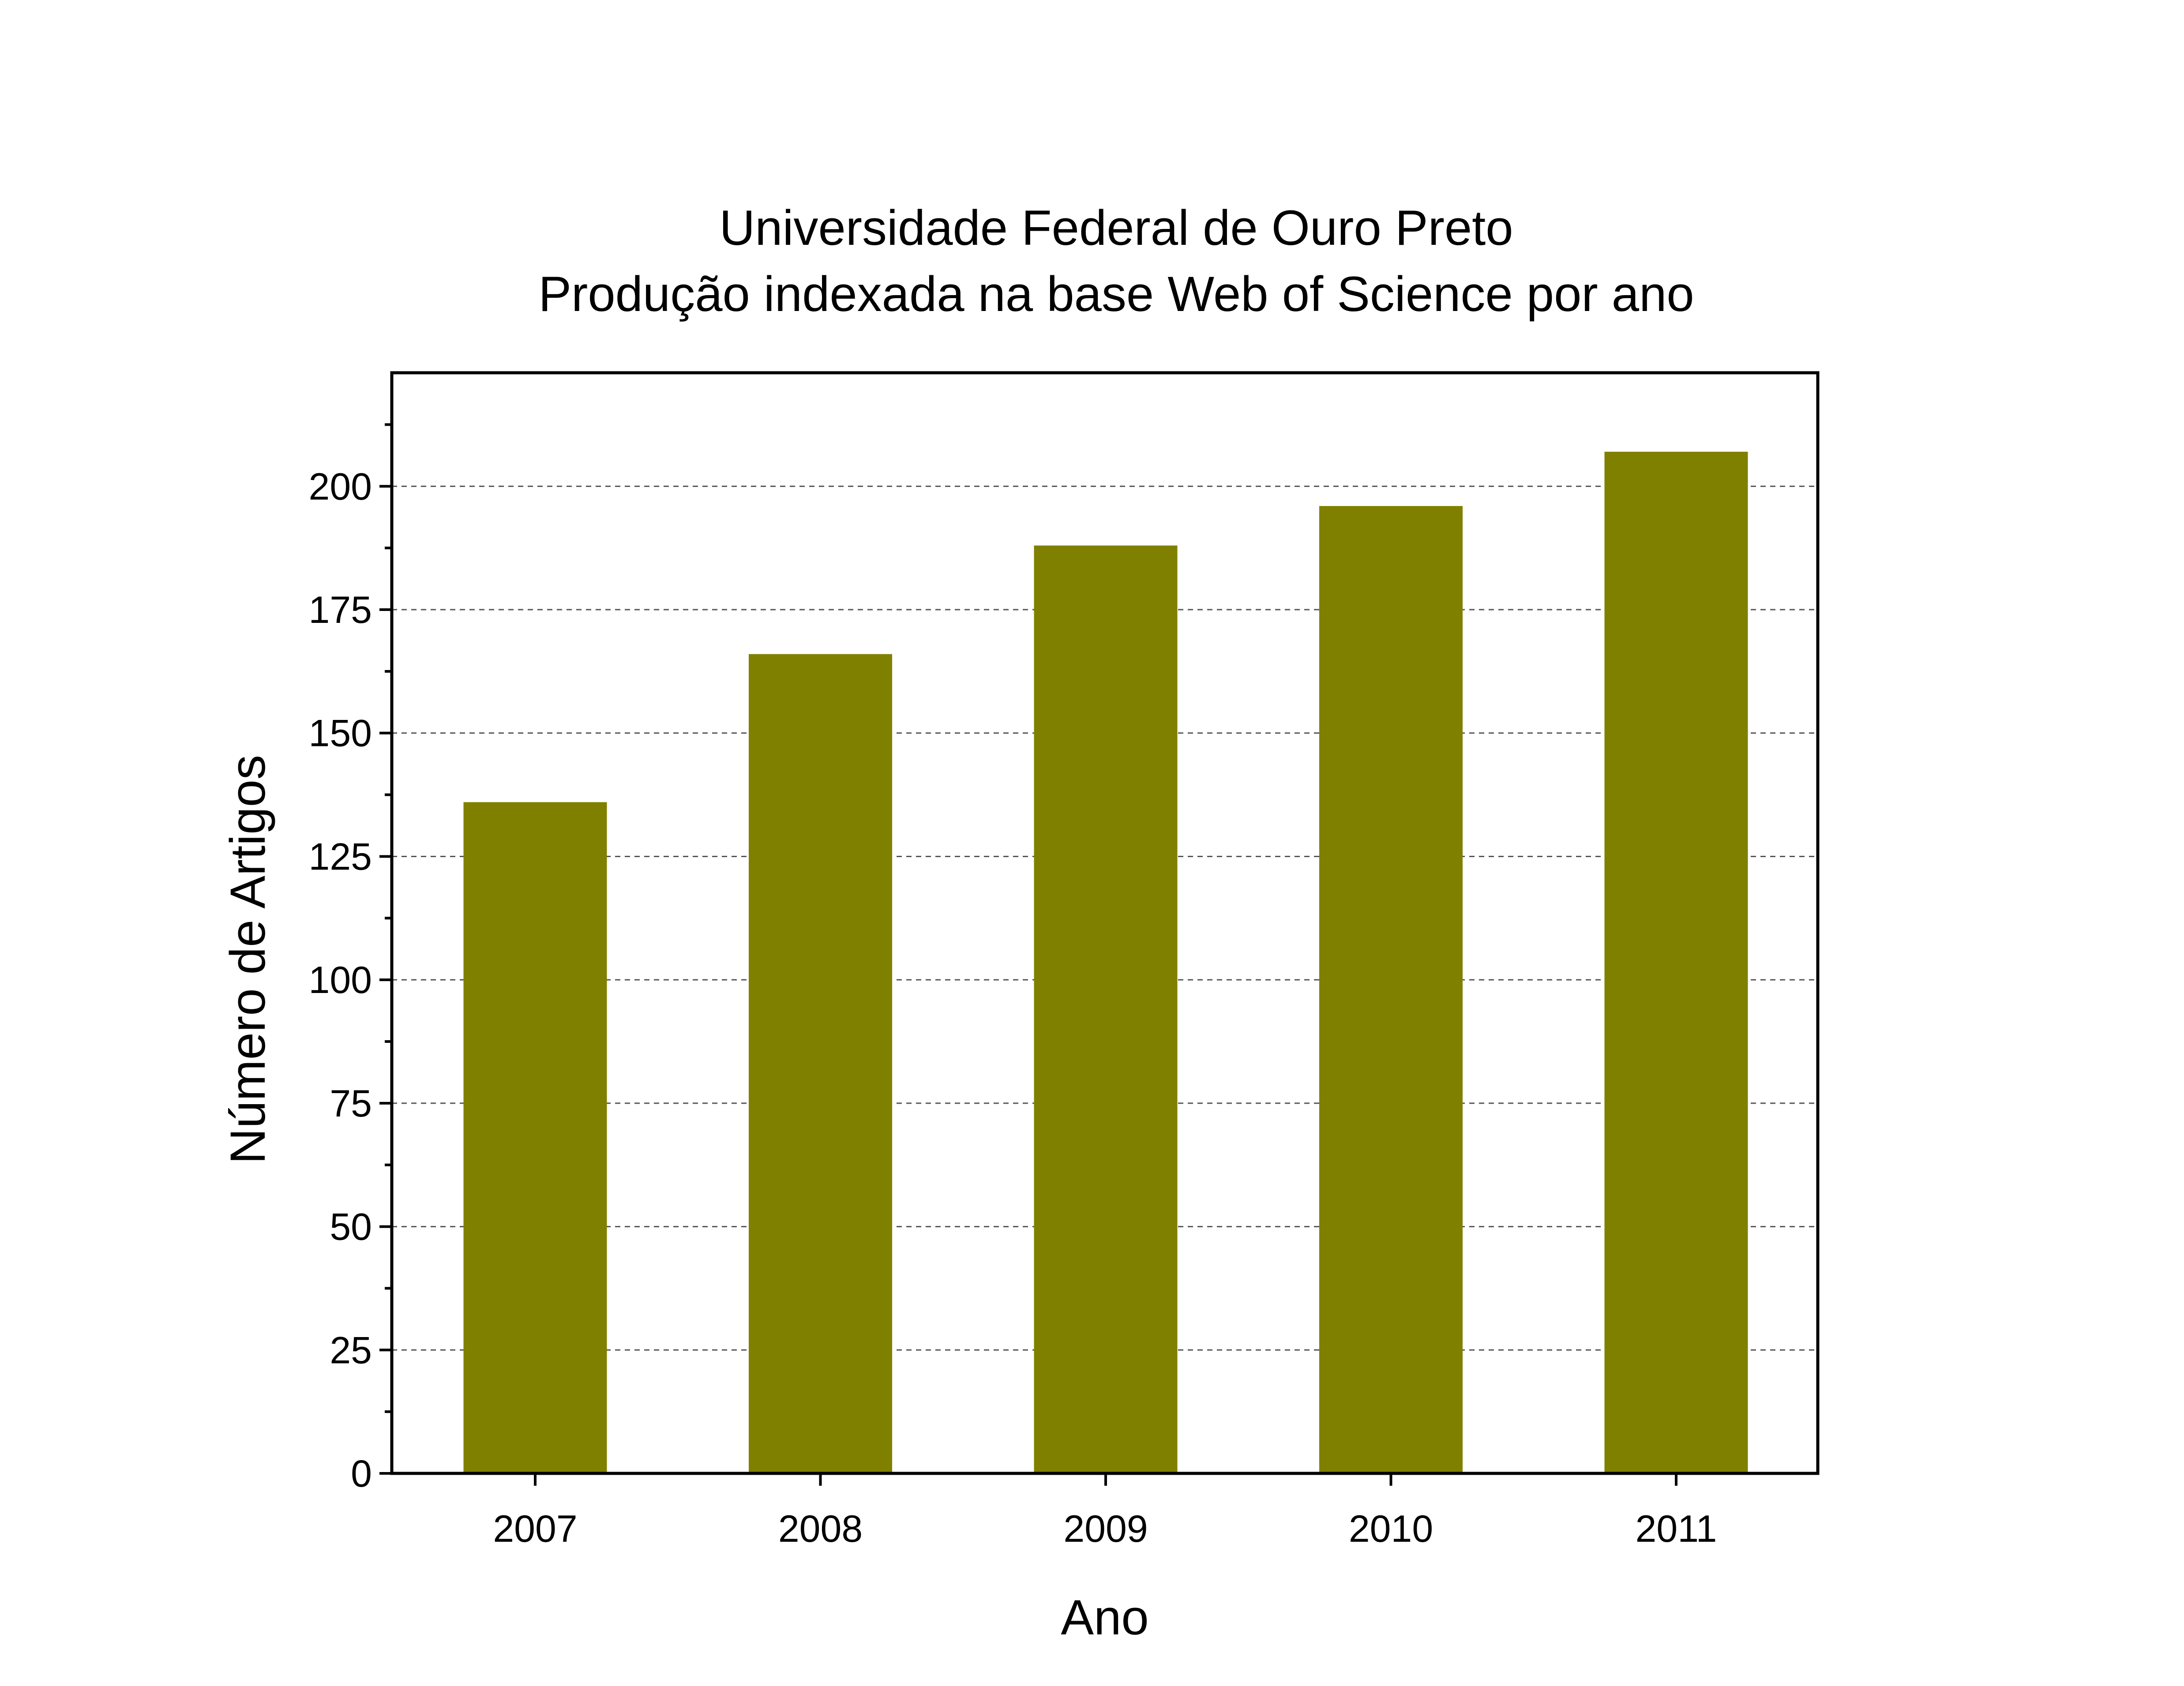  What do you see at coordinates (340, 486) in the screenshot?
I see `y-tick-label: 200` at bounding box center [340, 486].